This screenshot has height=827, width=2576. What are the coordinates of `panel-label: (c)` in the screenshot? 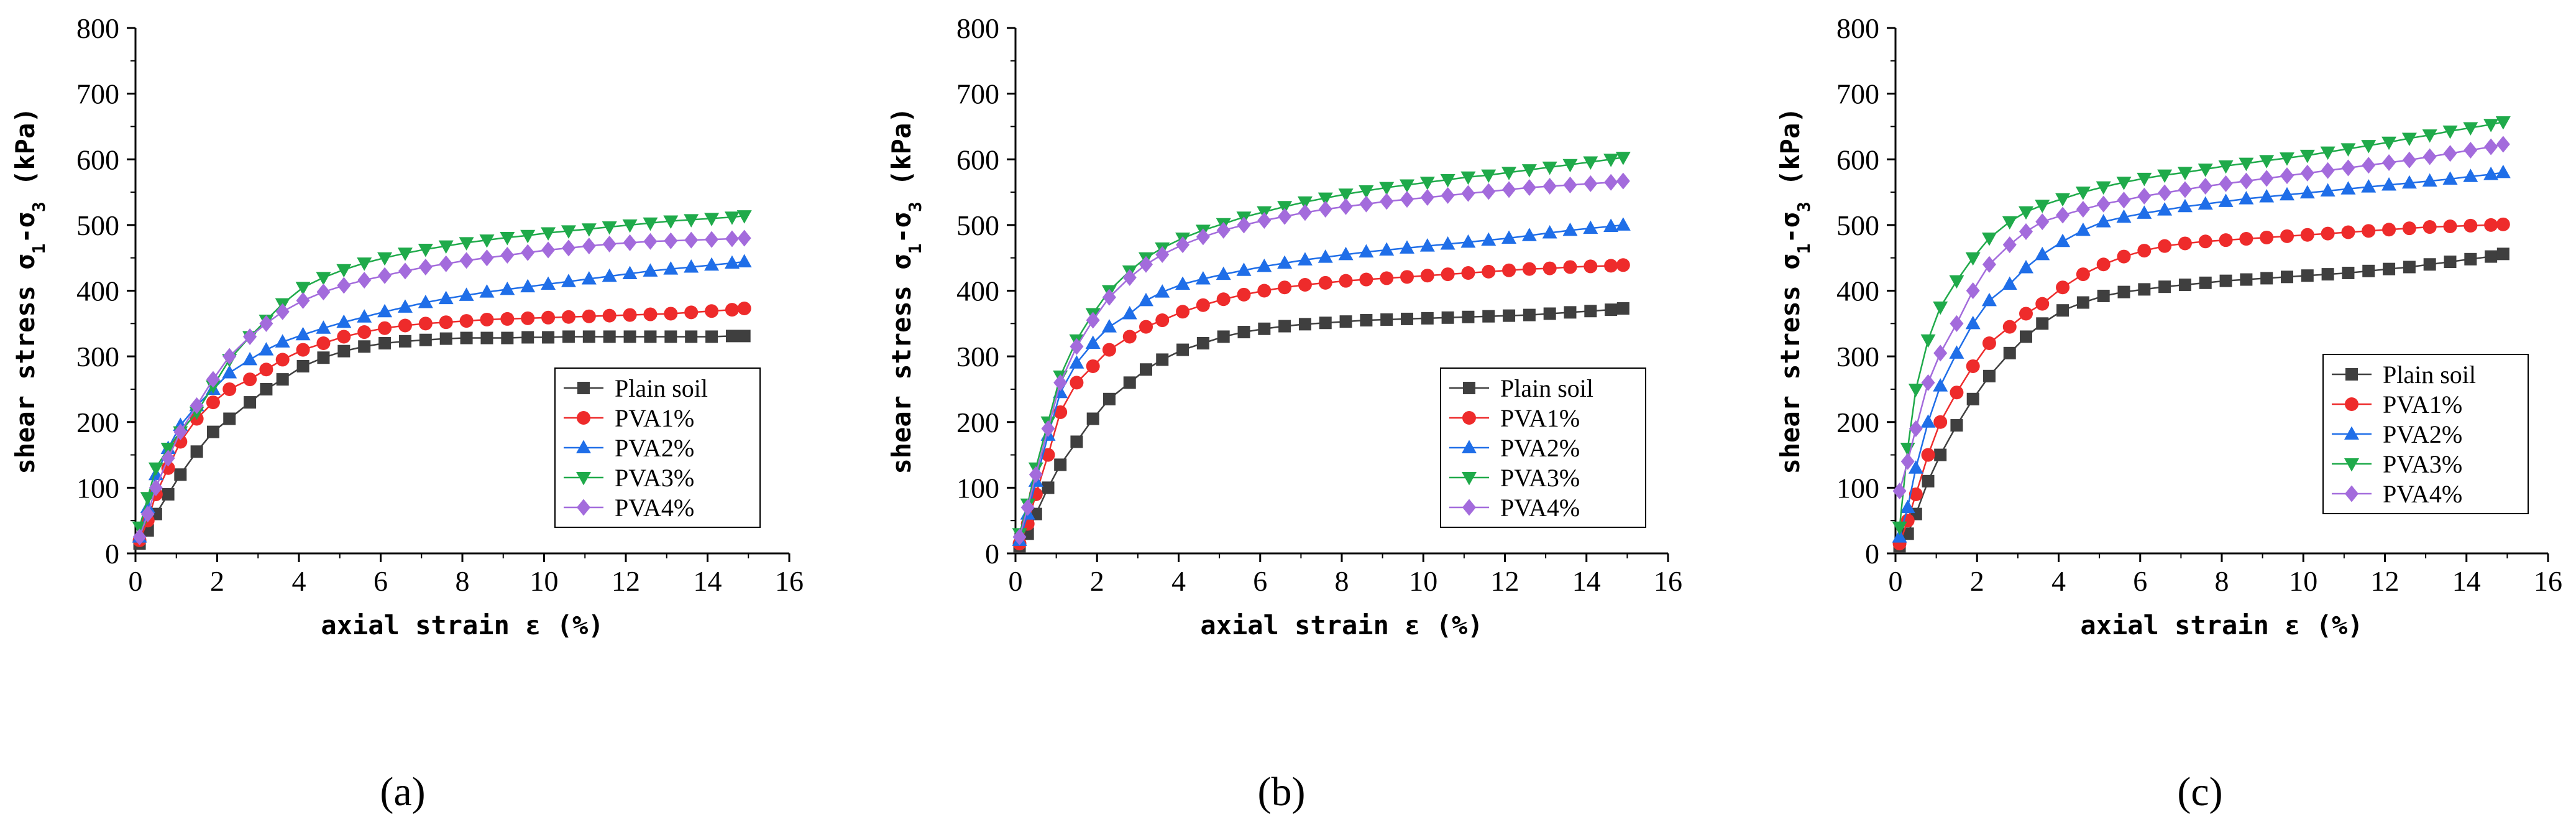 It's located at (2199, 792).